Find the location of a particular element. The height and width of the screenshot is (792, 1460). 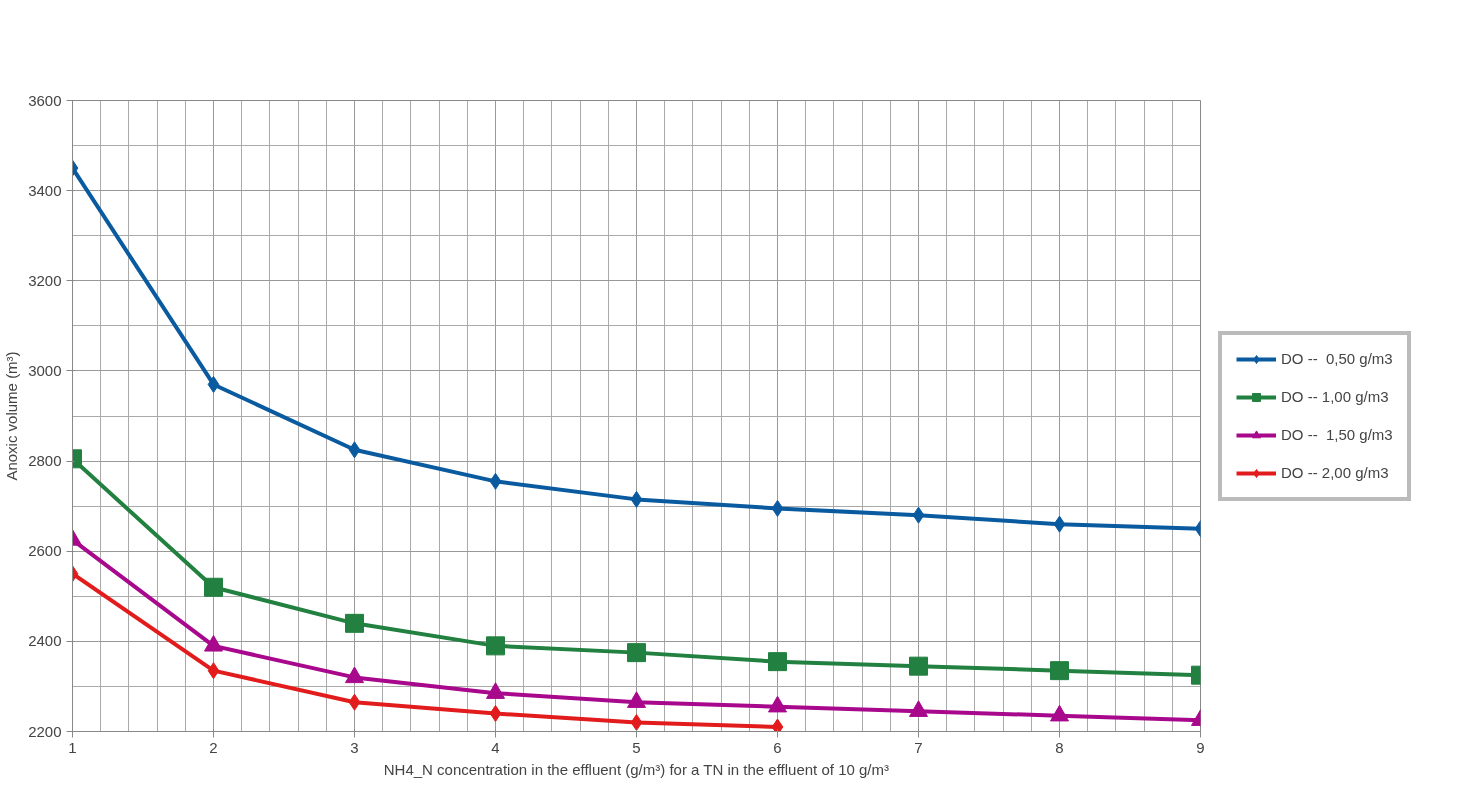

x-tick-label: 8 is located at coordinates (1059, 747).